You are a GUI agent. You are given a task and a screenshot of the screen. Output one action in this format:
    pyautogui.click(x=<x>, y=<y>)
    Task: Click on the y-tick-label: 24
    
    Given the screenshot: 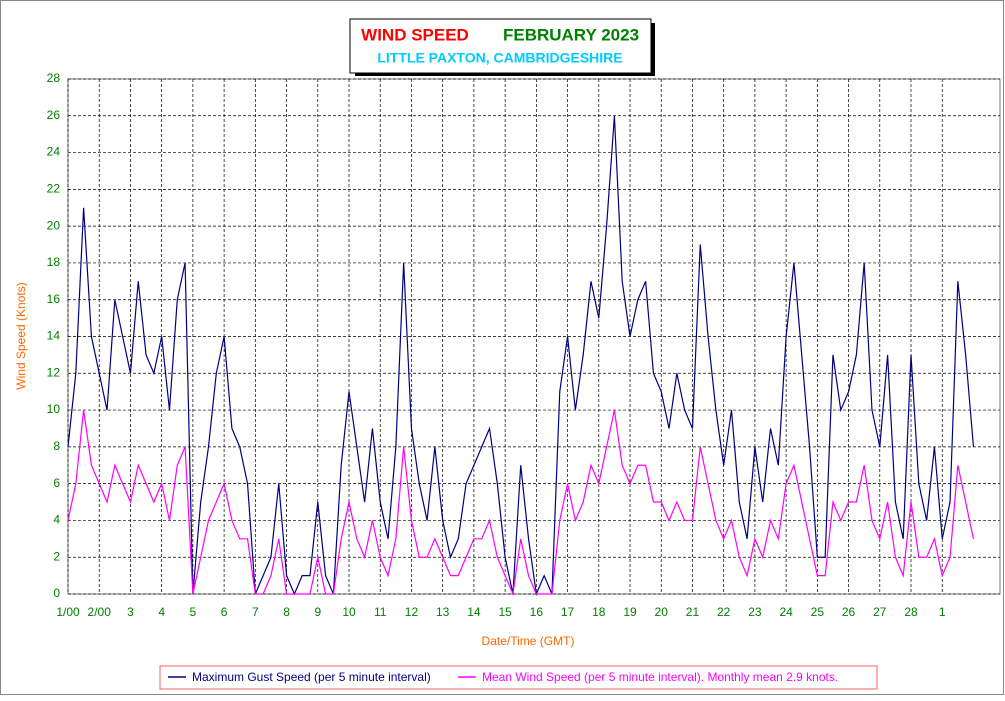 What is the action you would take?
    pyautogui.click(x=54, y=152)
    